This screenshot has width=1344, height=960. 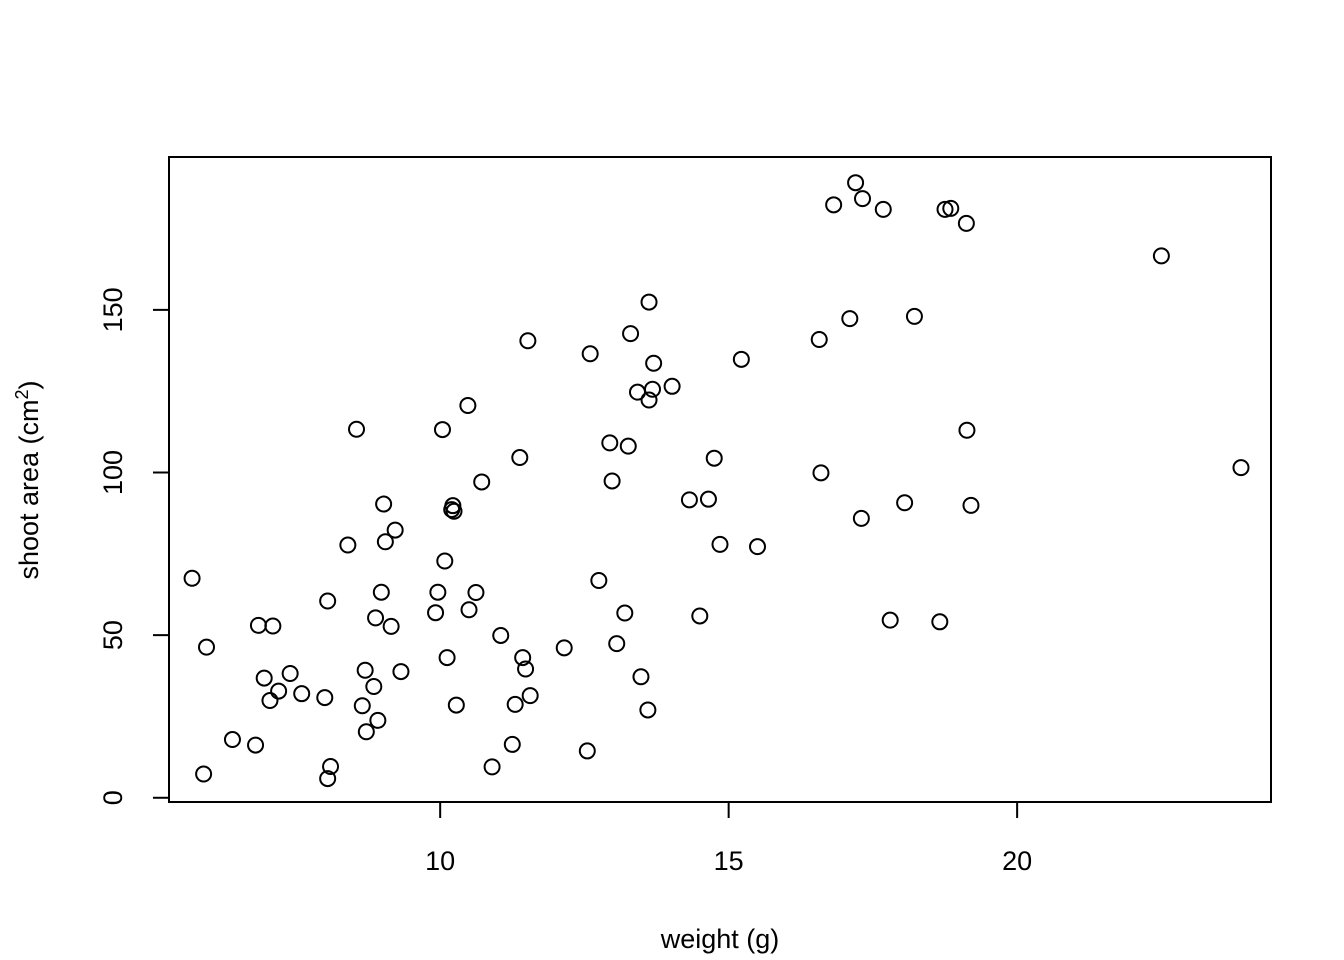 I want to click on x-axis-label: weight (g), so click(x=720, y=939).